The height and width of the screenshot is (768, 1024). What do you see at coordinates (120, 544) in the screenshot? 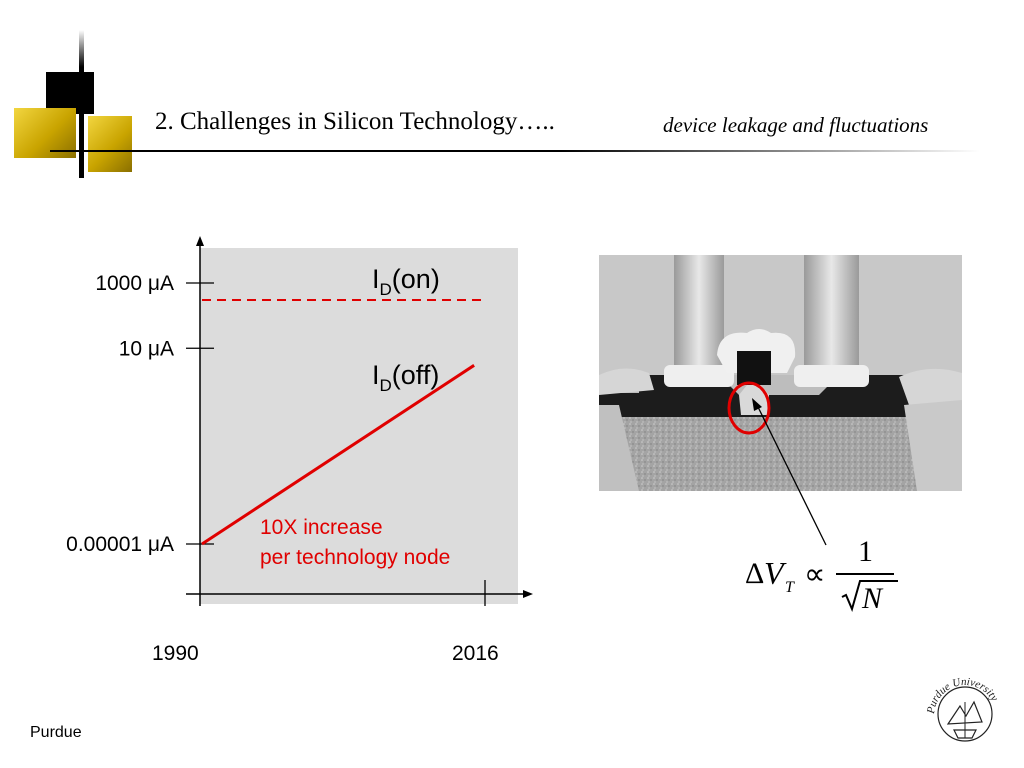
I see `y-tick-label: 0.00001 μA` at bounding box center [120, 544].